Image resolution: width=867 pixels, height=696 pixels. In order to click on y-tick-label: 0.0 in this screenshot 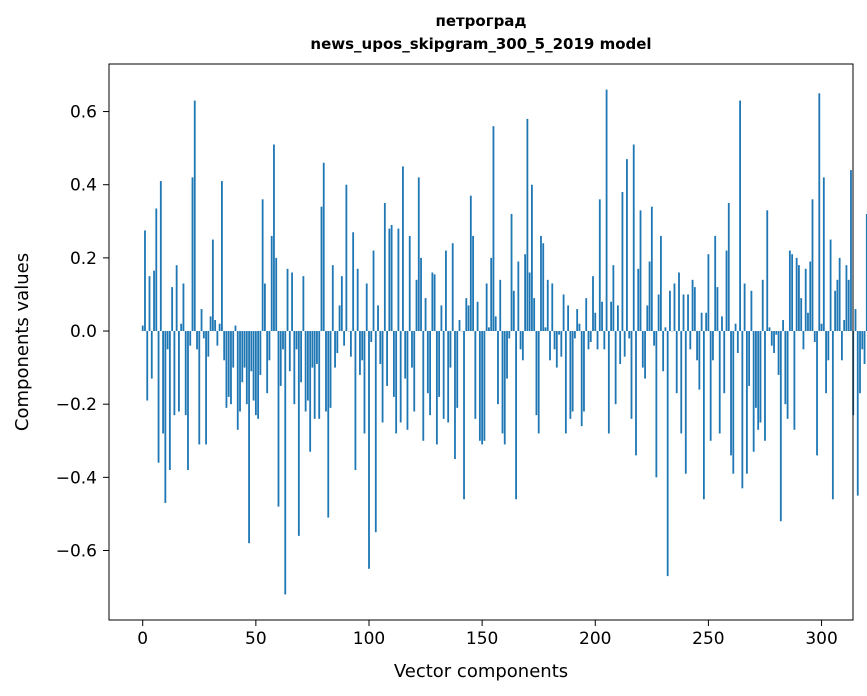, I will do `click(83, 332)`.